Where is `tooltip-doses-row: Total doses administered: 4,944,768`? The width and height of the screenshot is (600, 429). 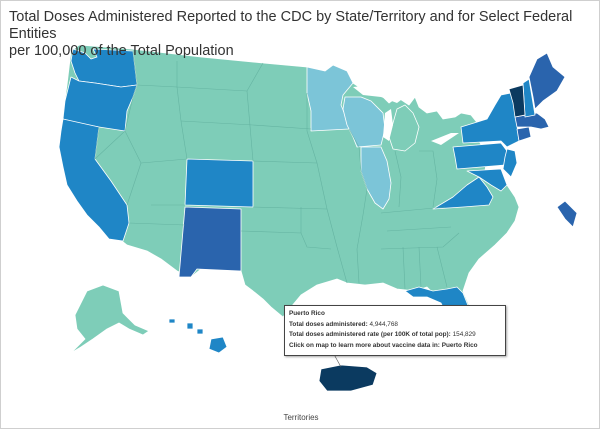
tooltip-doses-row: Total doses administered: 4,944,768 is located at coordinates (395, 325).